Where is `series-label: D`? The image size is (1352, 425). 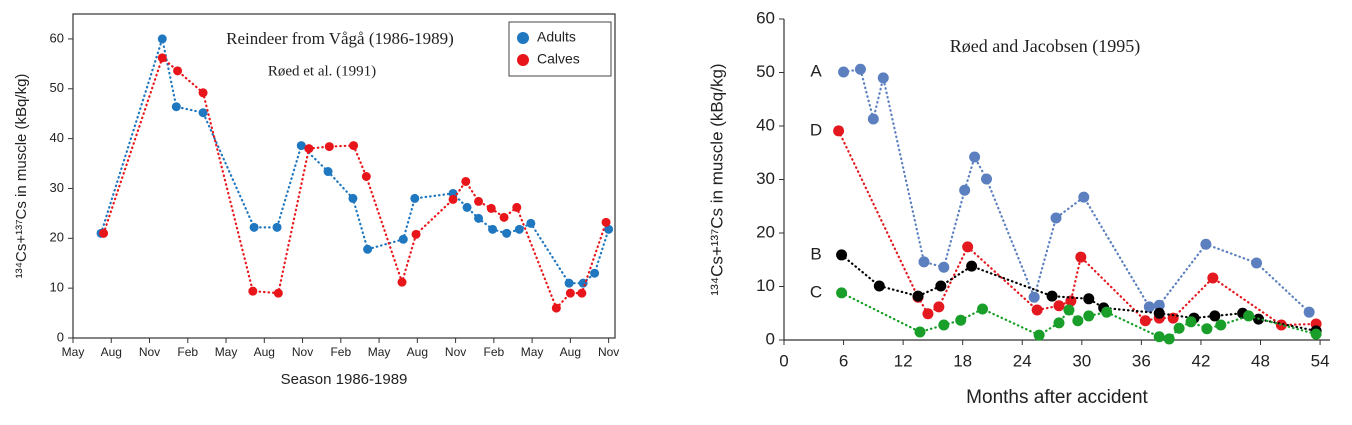 series-label: D is located at coordinates (816, 129).